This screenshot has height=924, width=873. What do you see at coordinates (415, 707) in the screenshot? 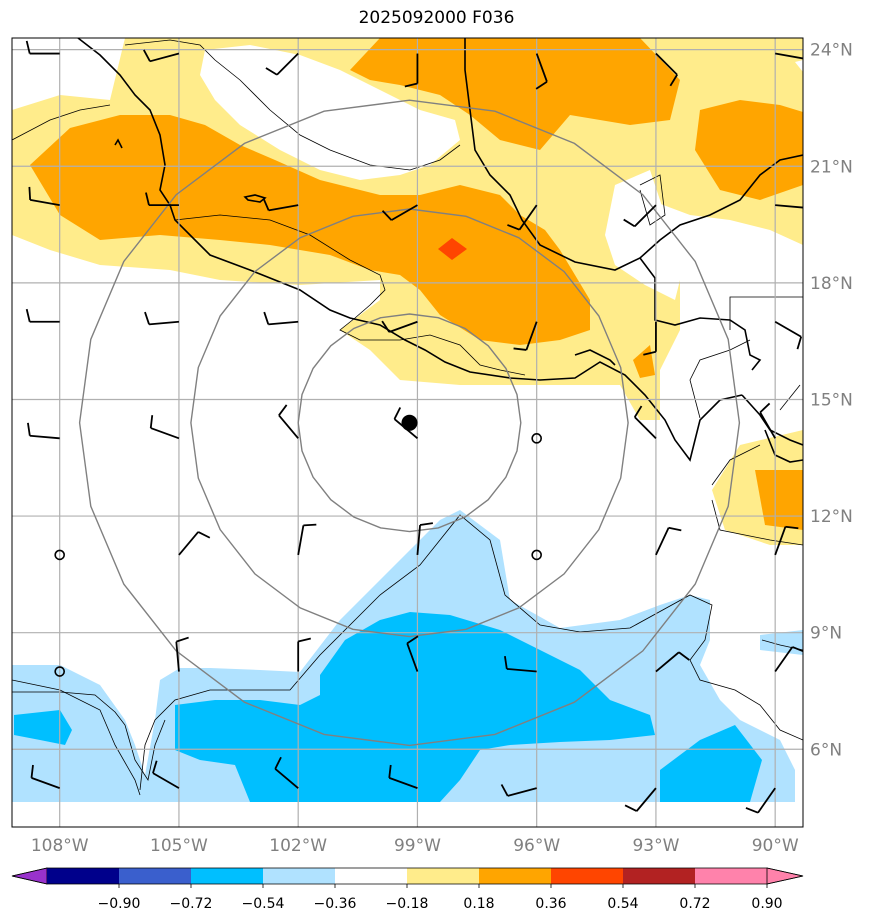
I see `blue-region-central` at bounding box center [415, 707].